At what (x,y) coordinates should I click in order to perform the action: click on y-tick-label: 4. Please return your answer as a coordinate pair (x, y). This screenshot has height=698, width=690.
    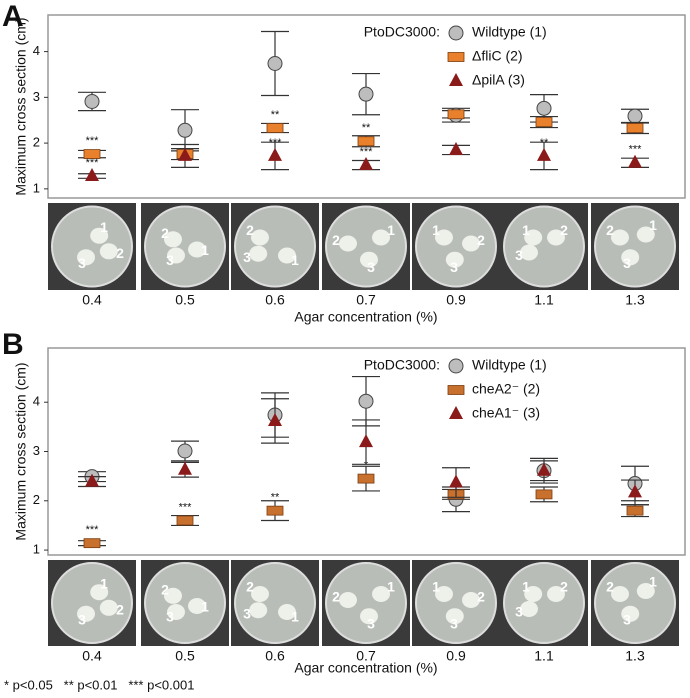
    Looking at the image, I should click on (36, 50).